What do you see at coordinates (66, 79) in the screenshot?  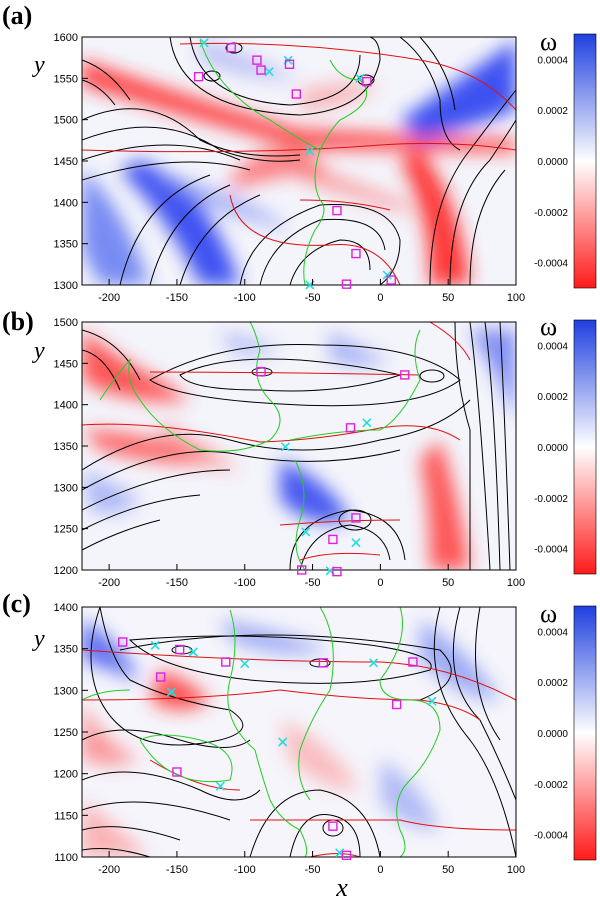 I see `y-tick-label: 1550` at bounding box center [66, 79].